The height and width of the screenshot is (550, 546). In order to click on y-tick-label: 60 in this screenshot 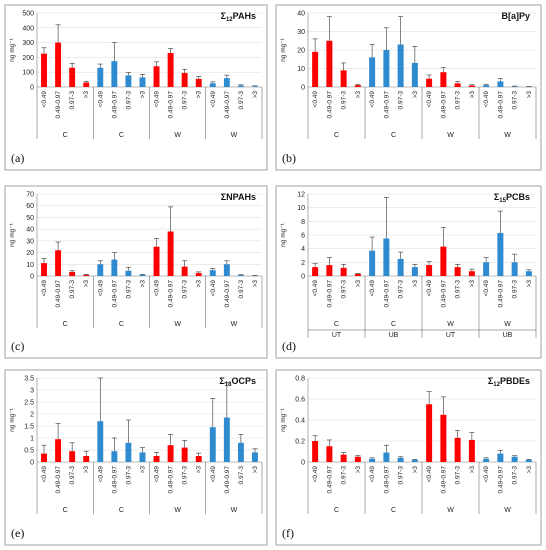, I will do `click(30, 206)`.